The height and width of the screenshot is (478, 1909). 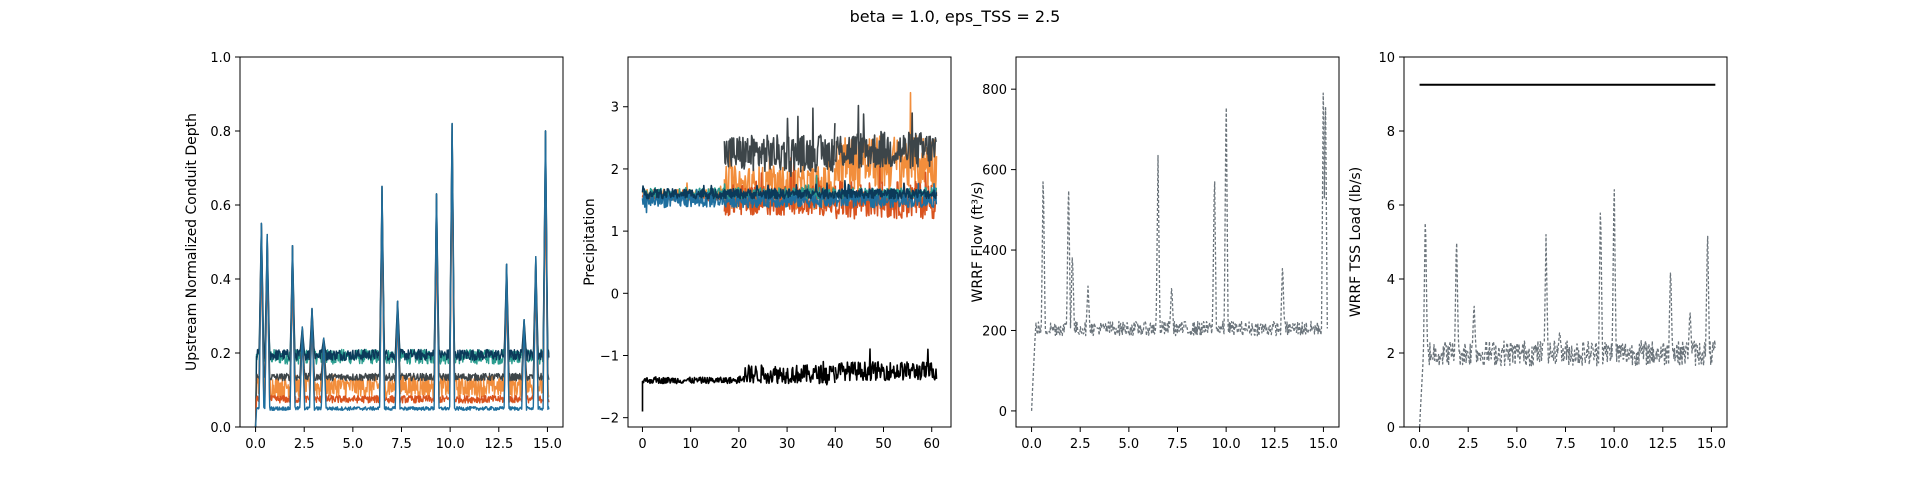 I want to click on y-tick-label: 1.0, so click(x=220, y=58).